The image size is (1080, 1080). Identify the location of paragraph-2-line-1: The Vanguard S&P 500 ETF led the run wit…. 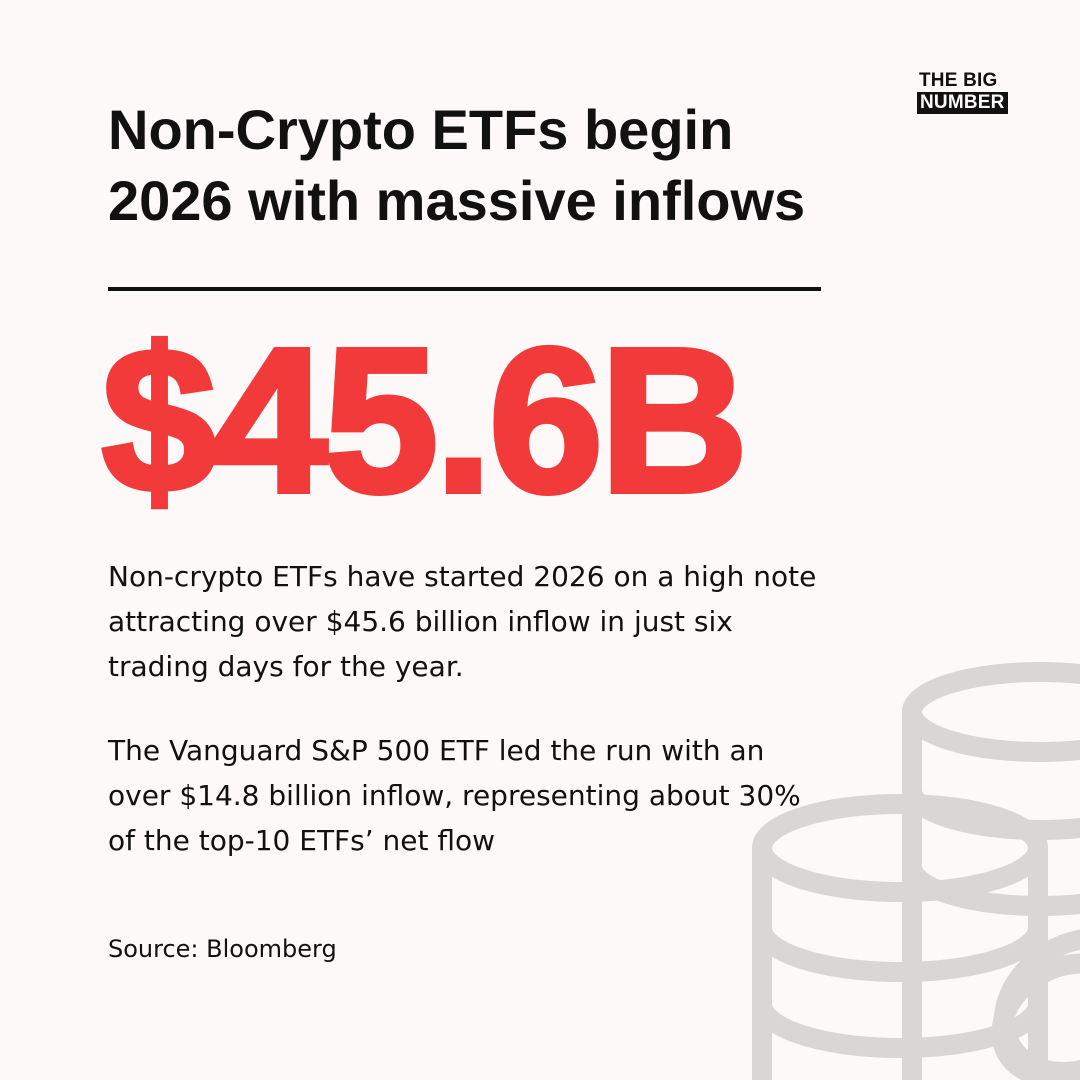
(436, 750).